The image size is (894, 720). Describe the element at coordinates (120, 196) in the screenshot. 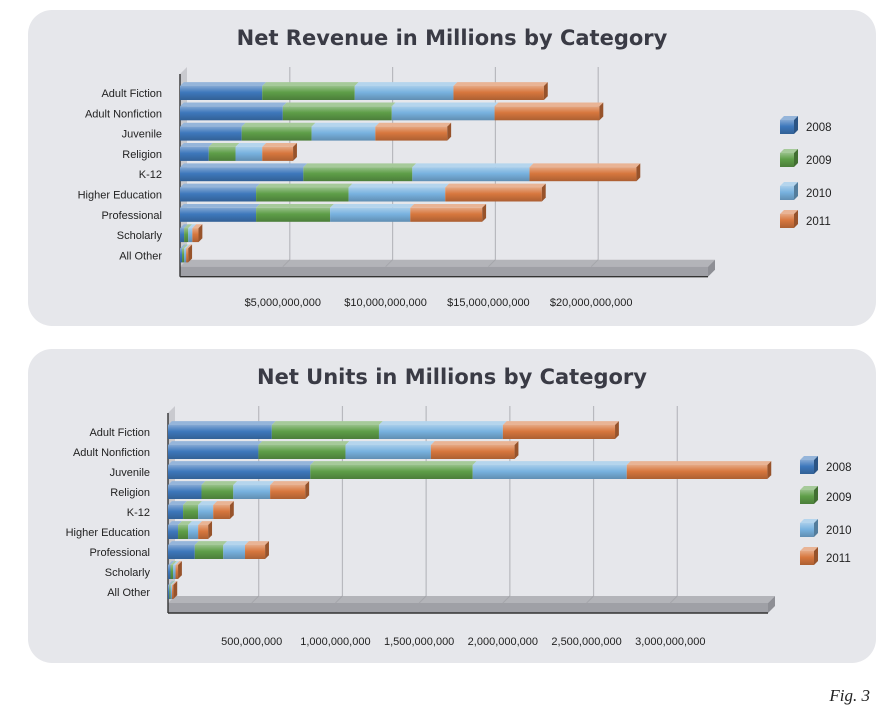

I see `category-label: Higher Education` at that location.